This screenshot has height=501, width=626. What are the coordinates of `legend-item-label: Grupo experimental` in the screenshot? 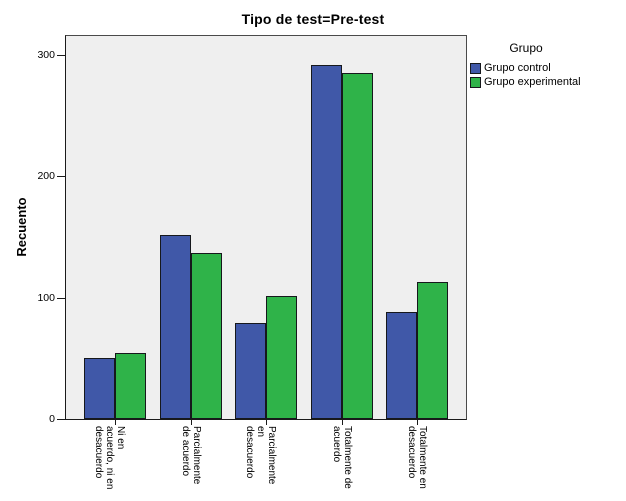 It's located at (532, 82).